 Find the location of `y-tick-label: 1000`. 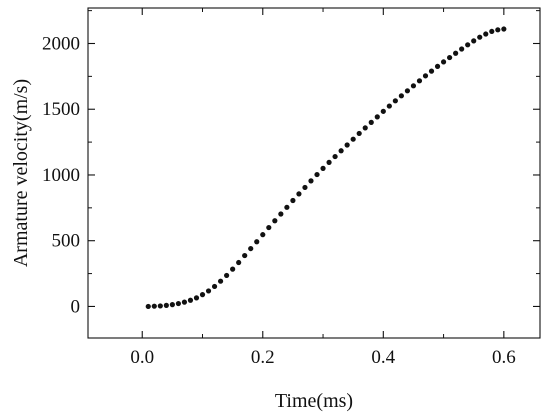

y-tick-label: 1000 is located at coordinates (61, 175).